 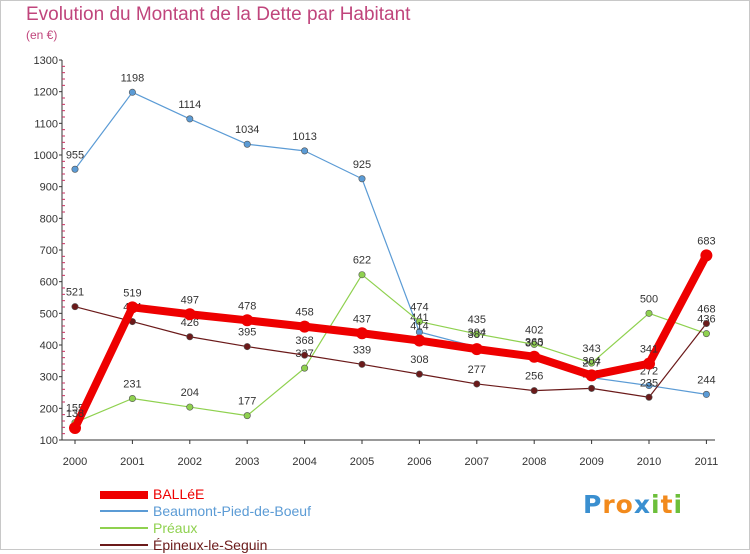 What do you see at coordinates (362, 261) in the screenshot?
I see `data-label: 622` at bounding box center [362, 261].